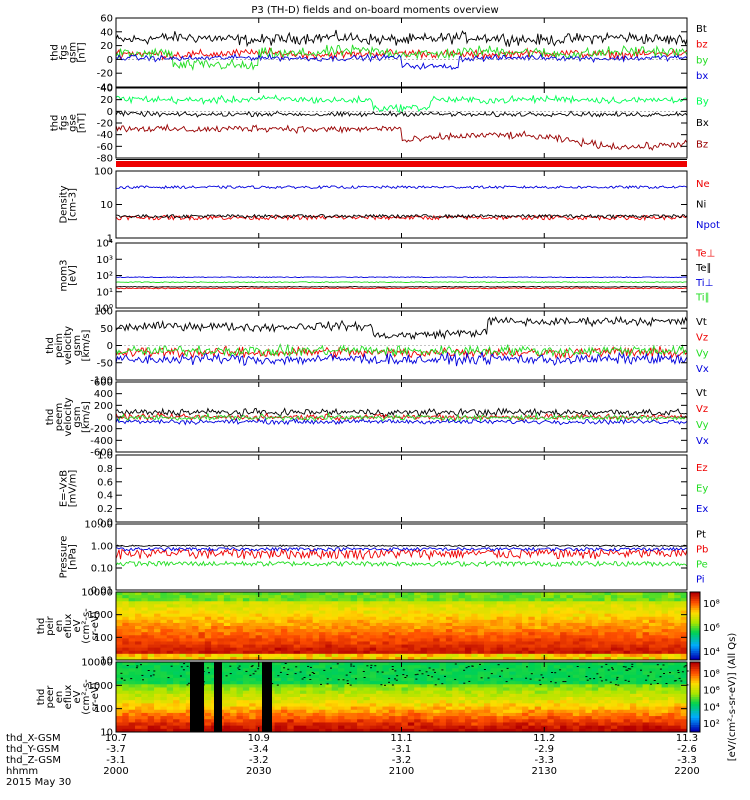 This screenshot has height=800, width=750. What do you see at coordinates (704, 283) in the screenshot?
I see `legend-3-2: Ti⊥` at bounding box center [704, 283].